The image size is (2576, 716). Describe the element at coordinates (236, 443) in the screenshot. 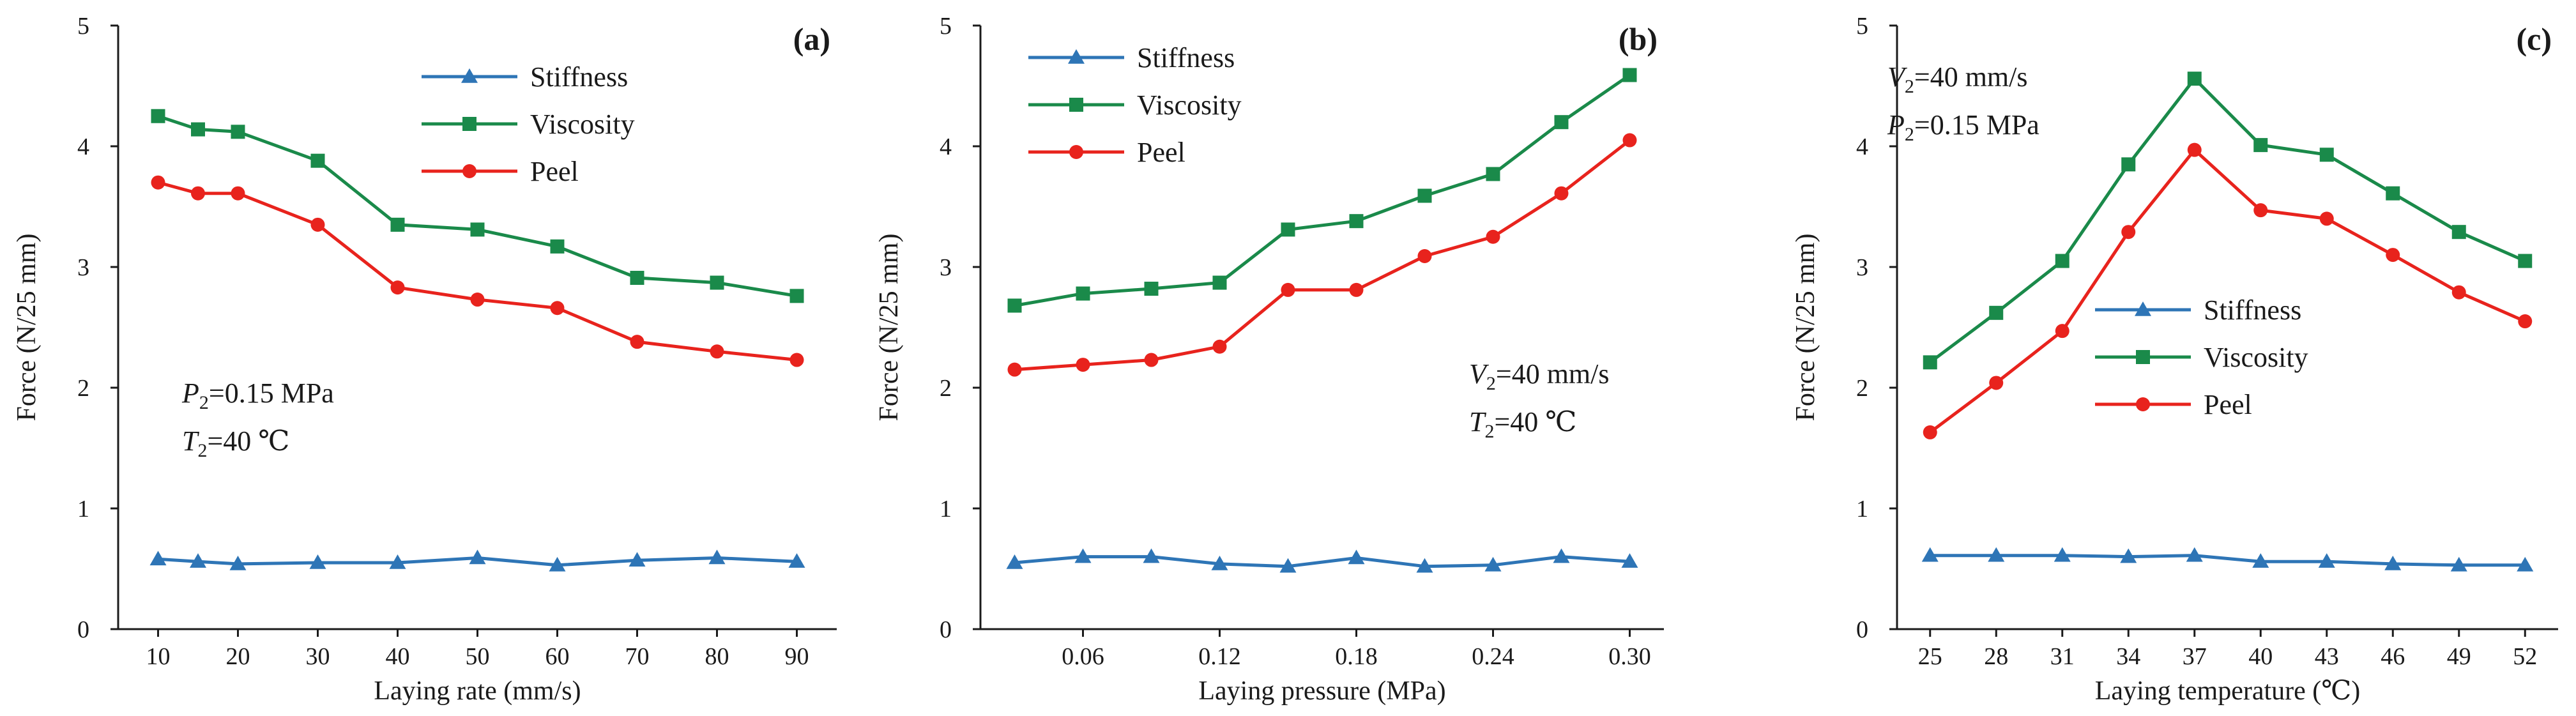

I see `annotation-line: T2=40 ℃` at that location.